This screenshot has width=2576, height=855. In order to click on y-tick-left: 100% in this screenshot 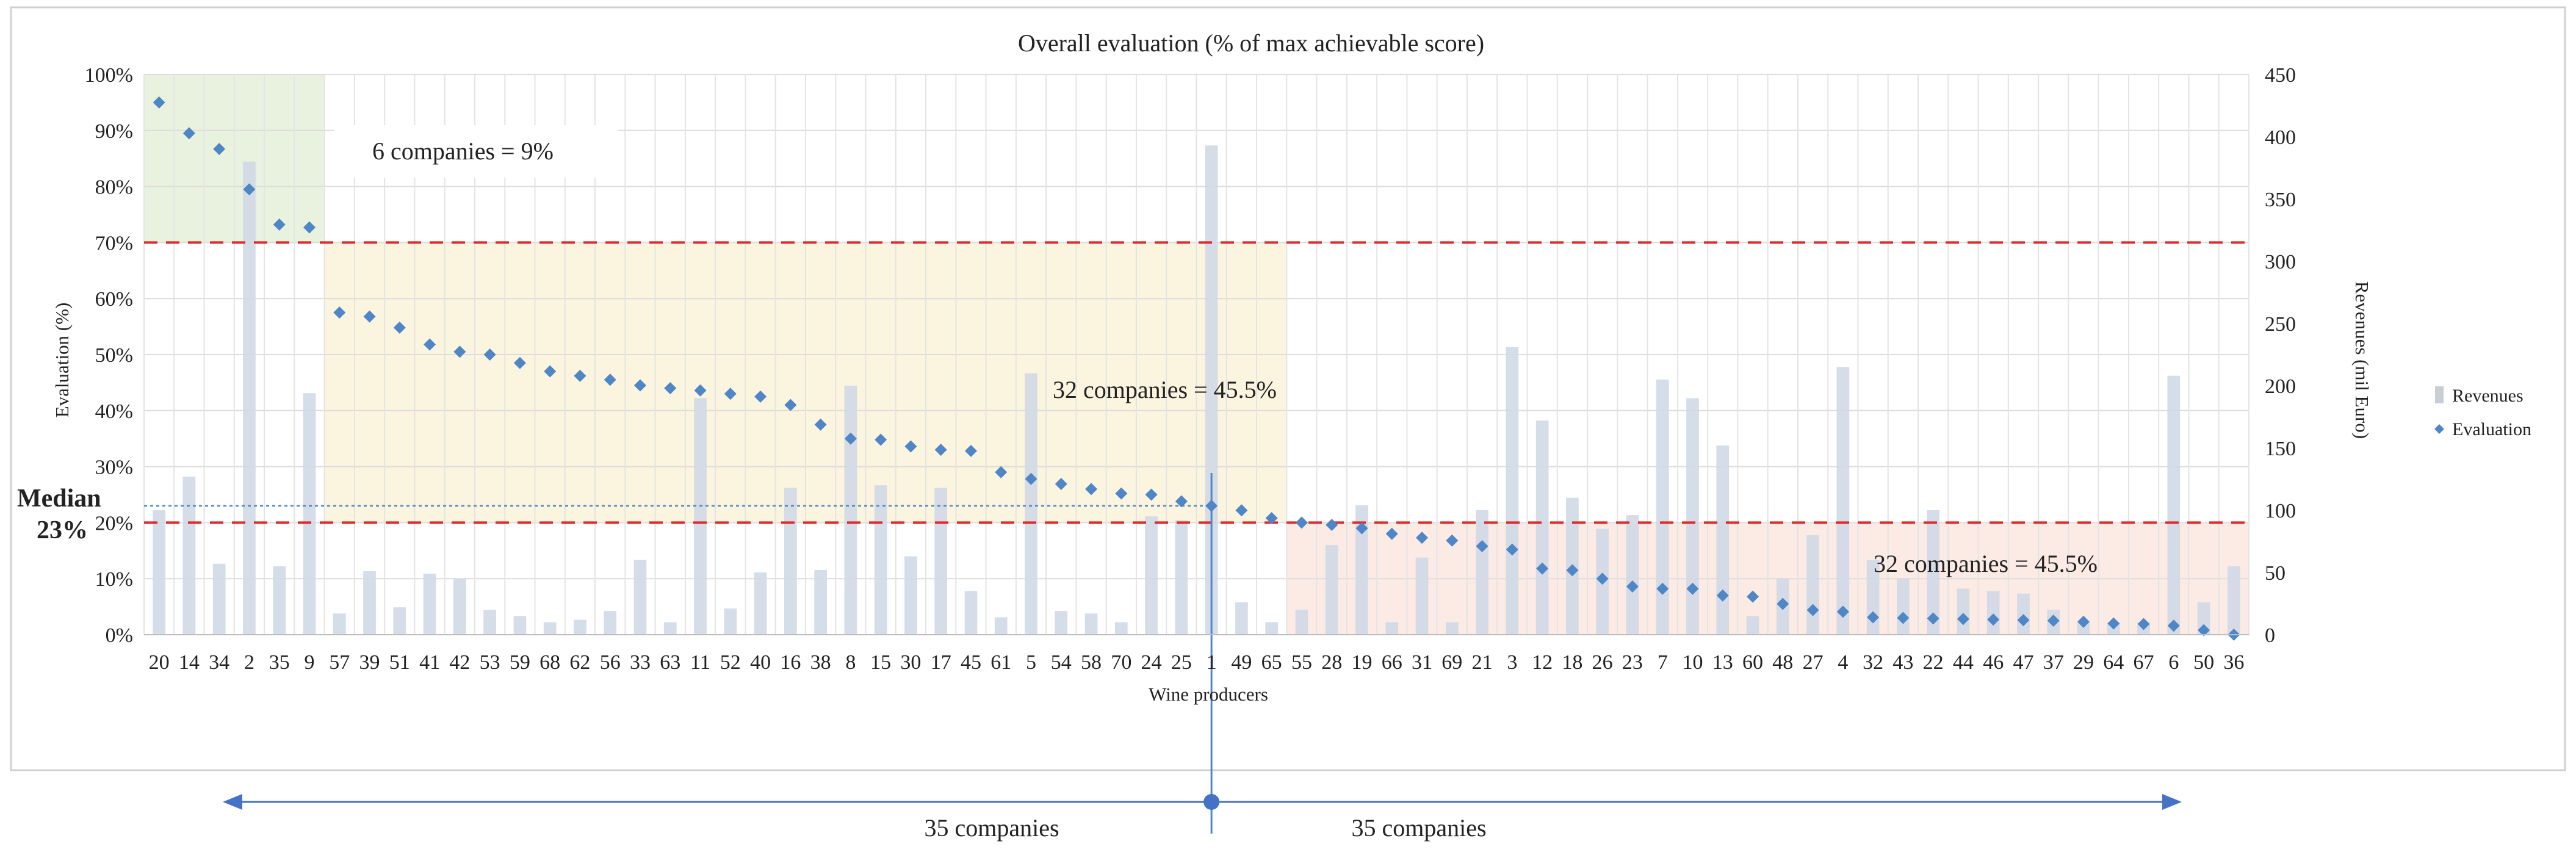, I will do `click(109, 75)`.